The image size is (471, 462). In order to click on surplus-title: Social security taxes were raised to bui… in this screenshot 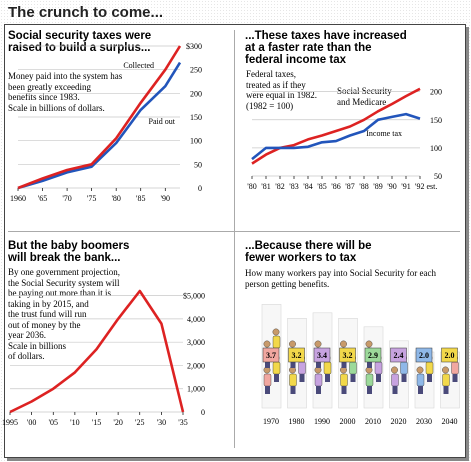, I will do `click(79, 42)`.